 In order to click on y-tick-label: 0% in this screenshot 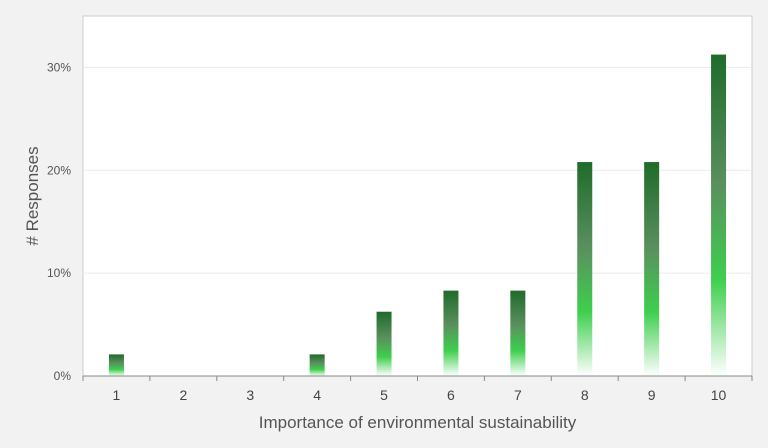, I will do `click(63, 376)`.